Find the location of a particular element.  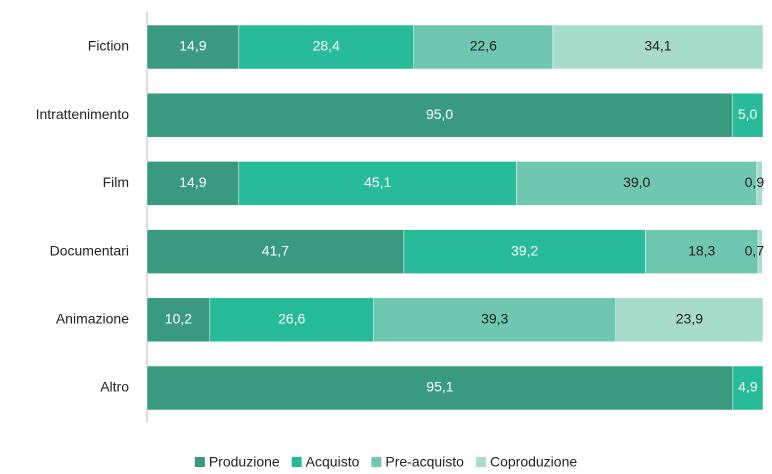

y-tick-label: Intrattenimento is located at coordinates (83, 114).